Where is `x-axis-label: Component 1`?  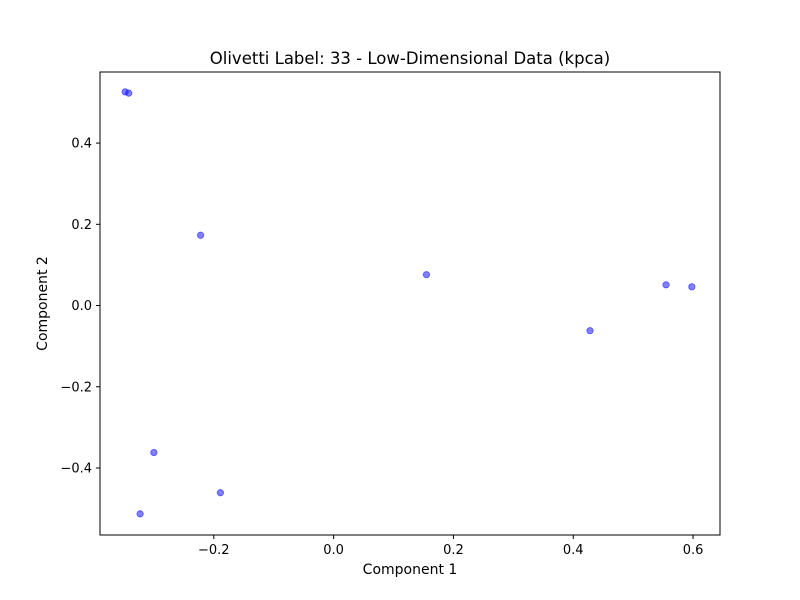
x-axis-label: Component 1 is located at coordinates (410, 570).